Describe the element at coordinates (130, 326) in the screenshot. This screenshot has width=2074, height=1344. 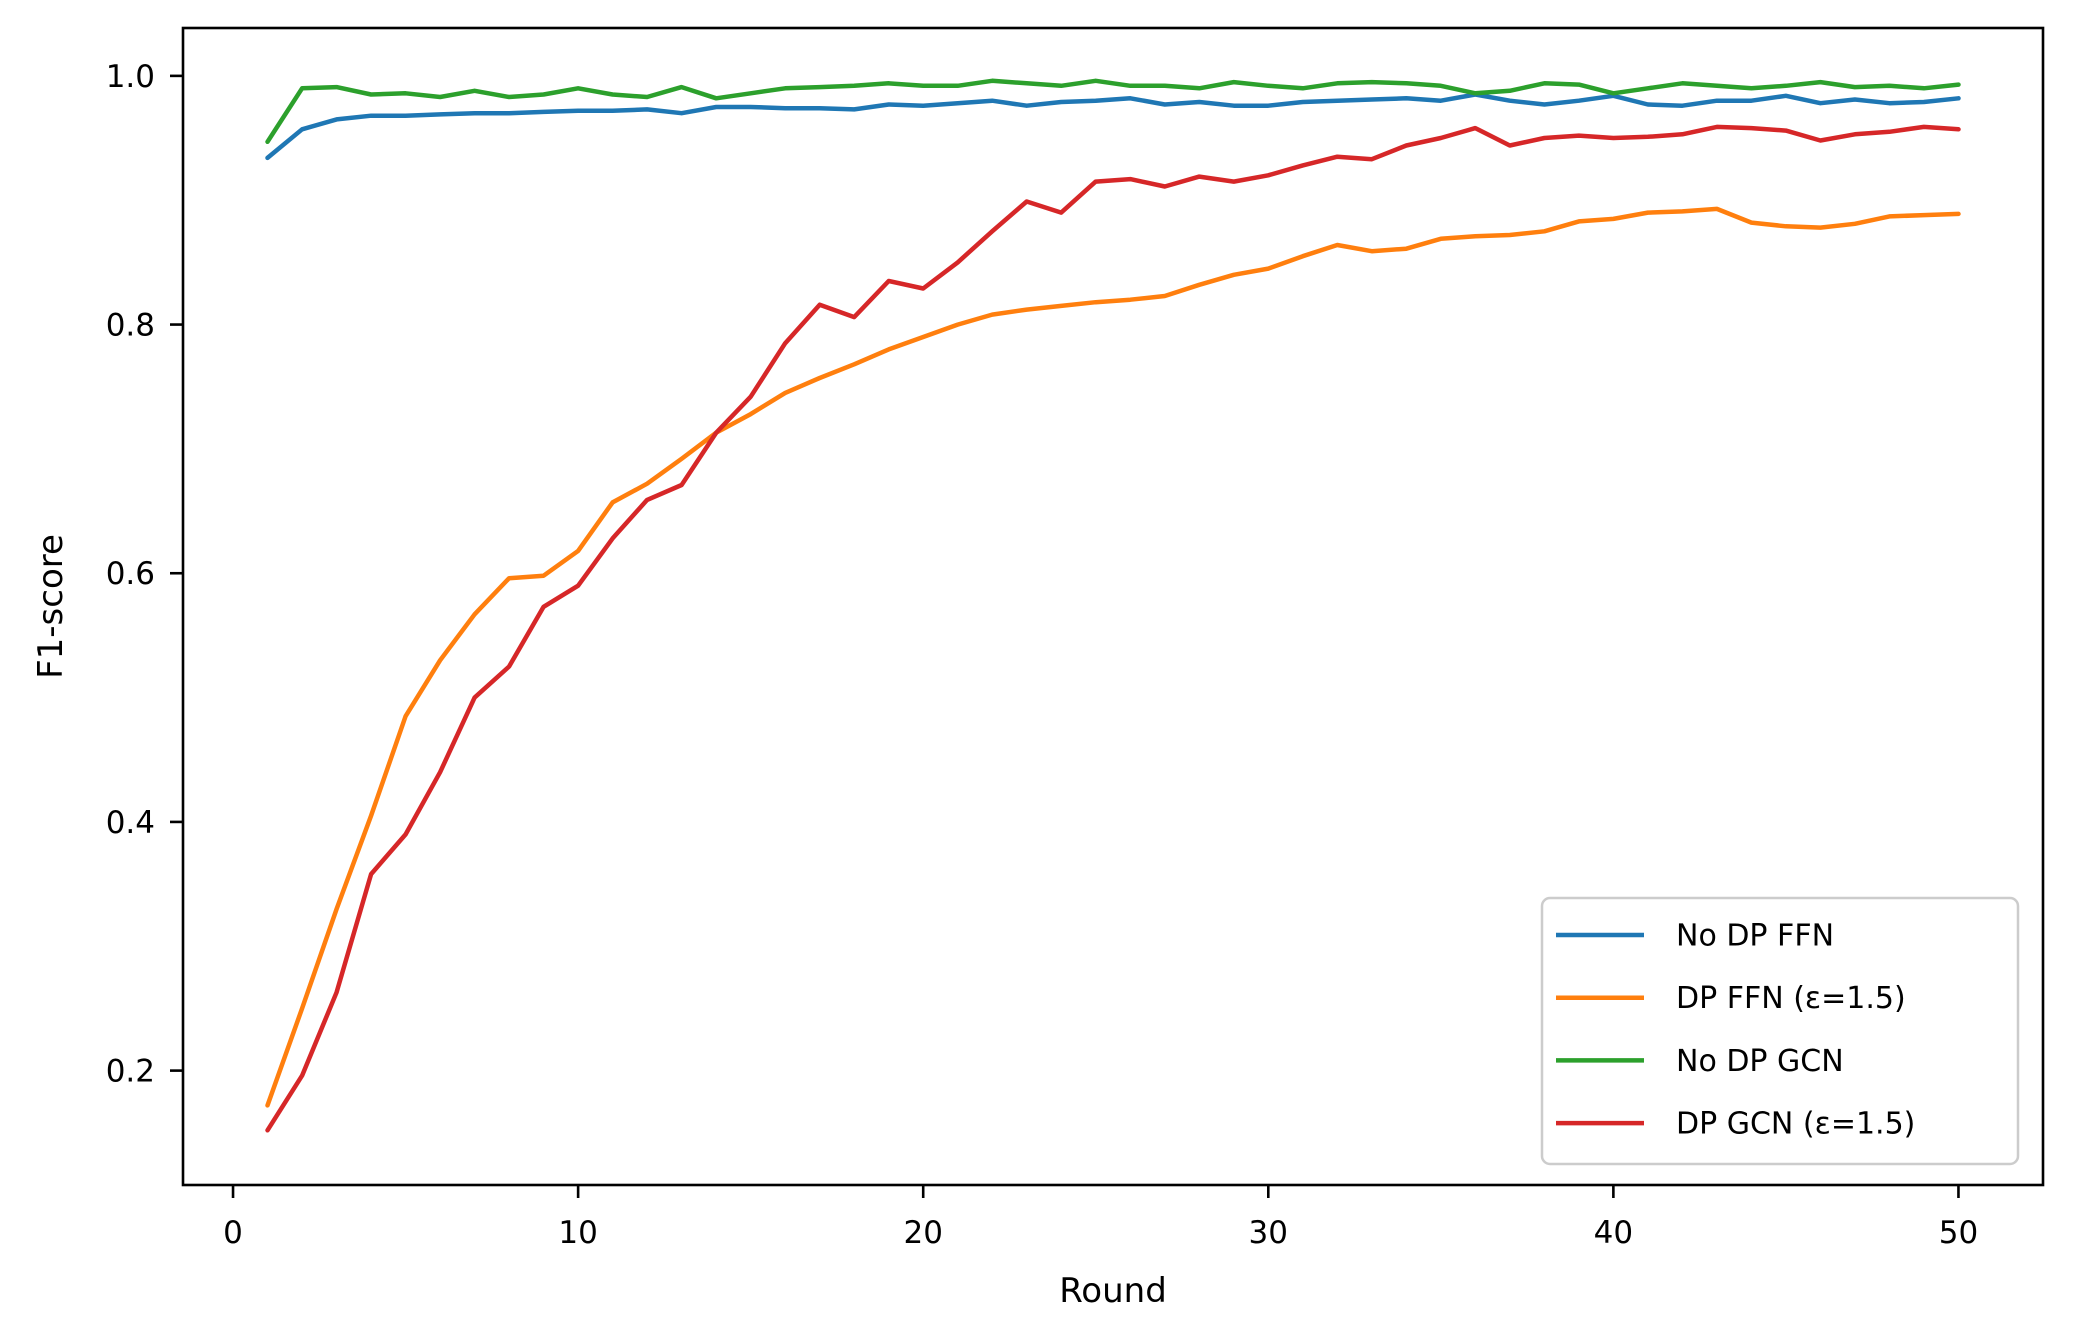
I see `y-tick-label: 0.8` at that location.